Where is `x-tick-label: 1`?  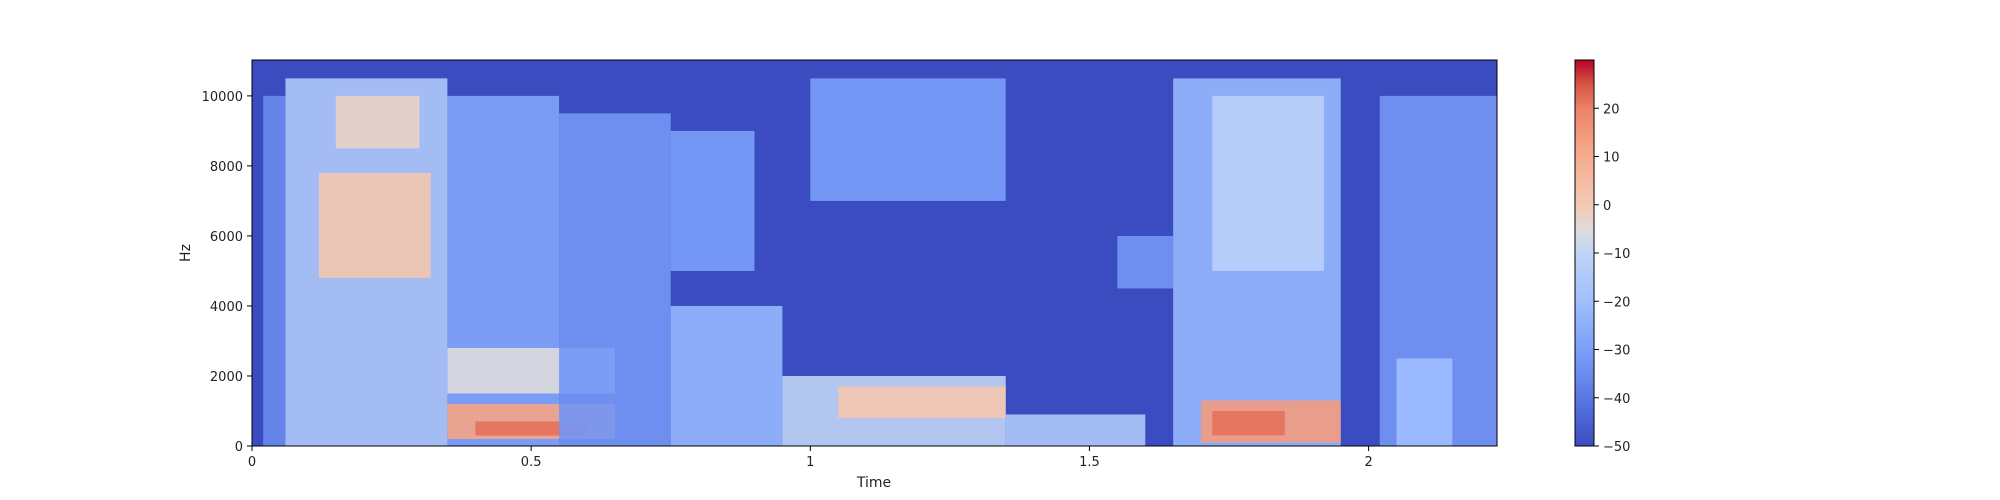
x-tick-label: 1 is located at coordinates (810, 462).